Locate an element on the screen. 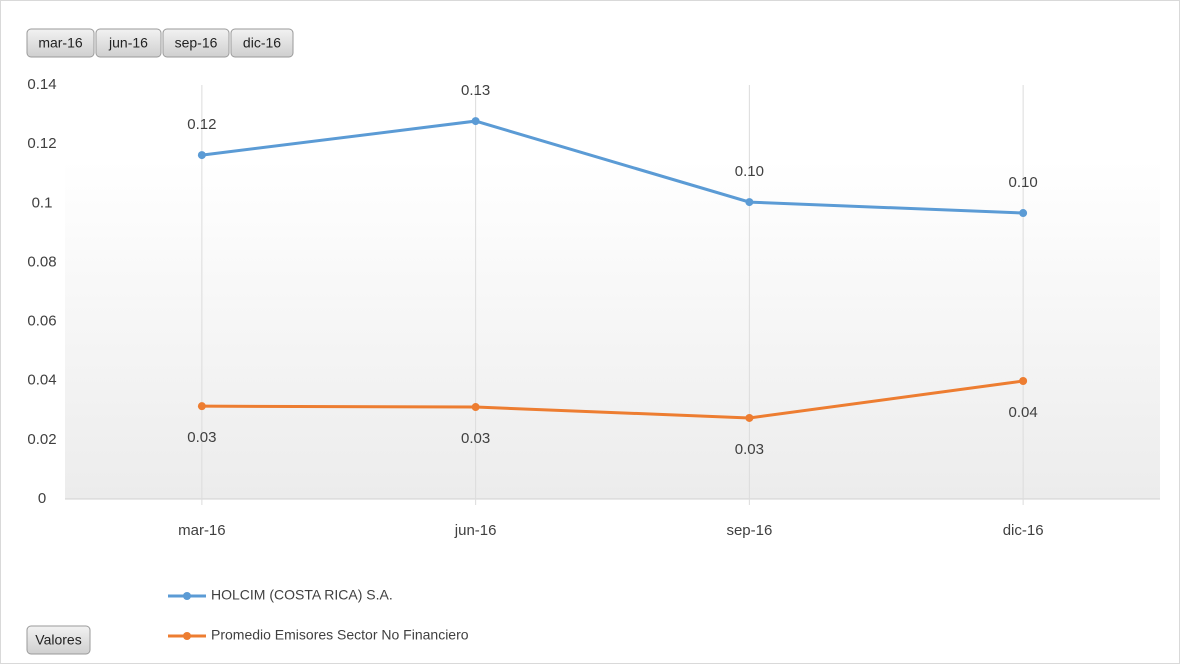 The image size is (1181, 665). pivot-button: mar-16 is located at coordinates (60, 43).